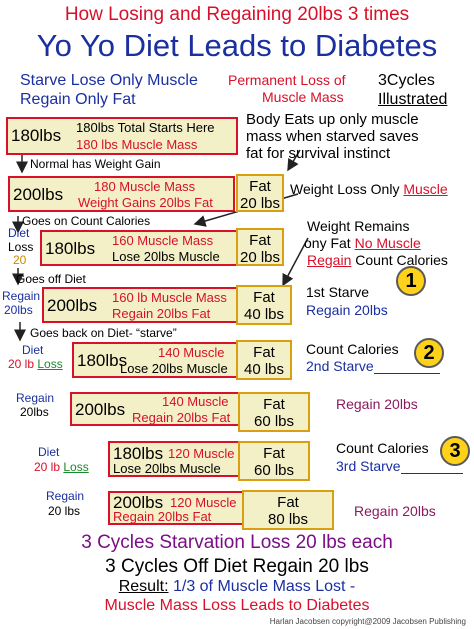  I want to click on weight-loss-muscle-text: Muscle, so click(425, 189).